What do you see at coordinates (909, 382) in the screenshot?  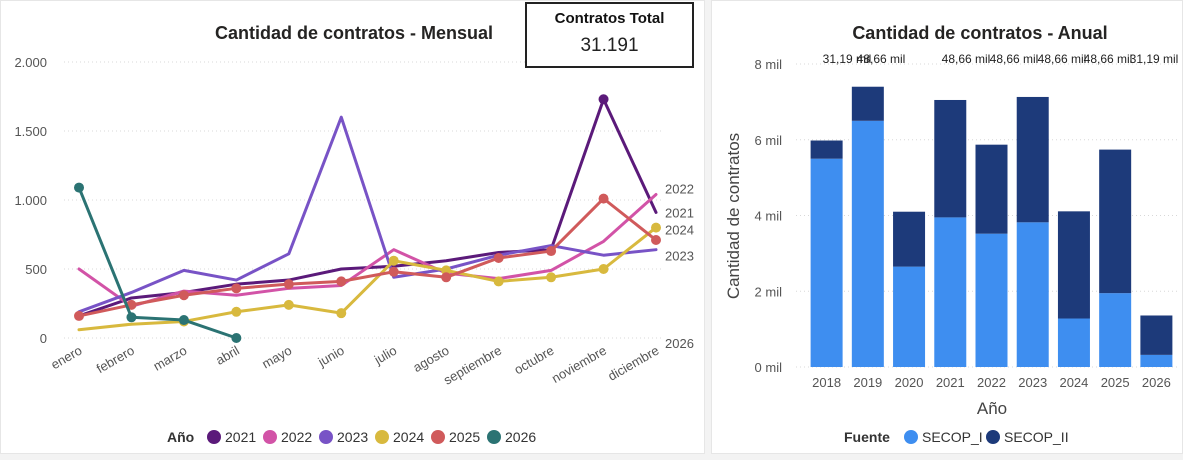 I see `x-tick-label: 2020` at bounding box center [909, 382].